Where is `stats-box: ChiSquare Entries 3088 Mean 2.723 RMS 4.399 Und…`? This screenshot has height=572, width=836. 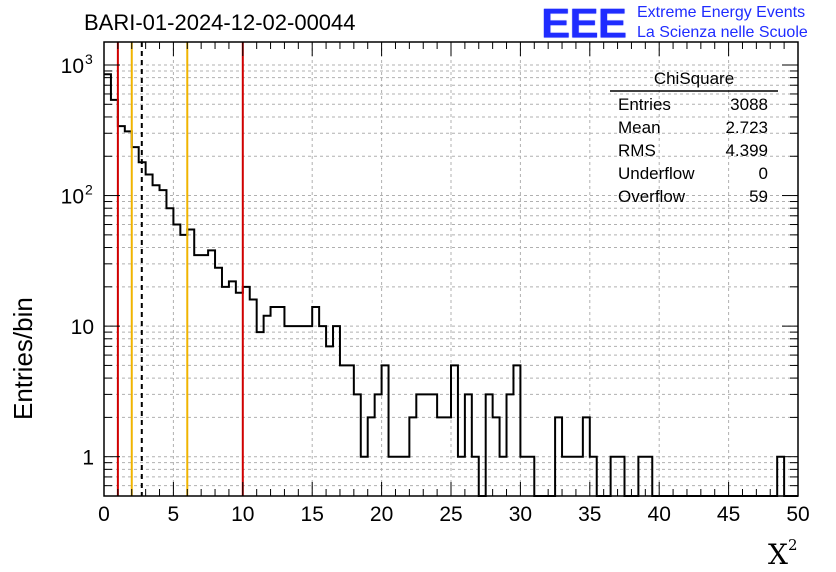
stats-box: ChiSquare Entries 3088 Mean 2.723 RMS 4.399 Und… is located at coordinates (694, 137).